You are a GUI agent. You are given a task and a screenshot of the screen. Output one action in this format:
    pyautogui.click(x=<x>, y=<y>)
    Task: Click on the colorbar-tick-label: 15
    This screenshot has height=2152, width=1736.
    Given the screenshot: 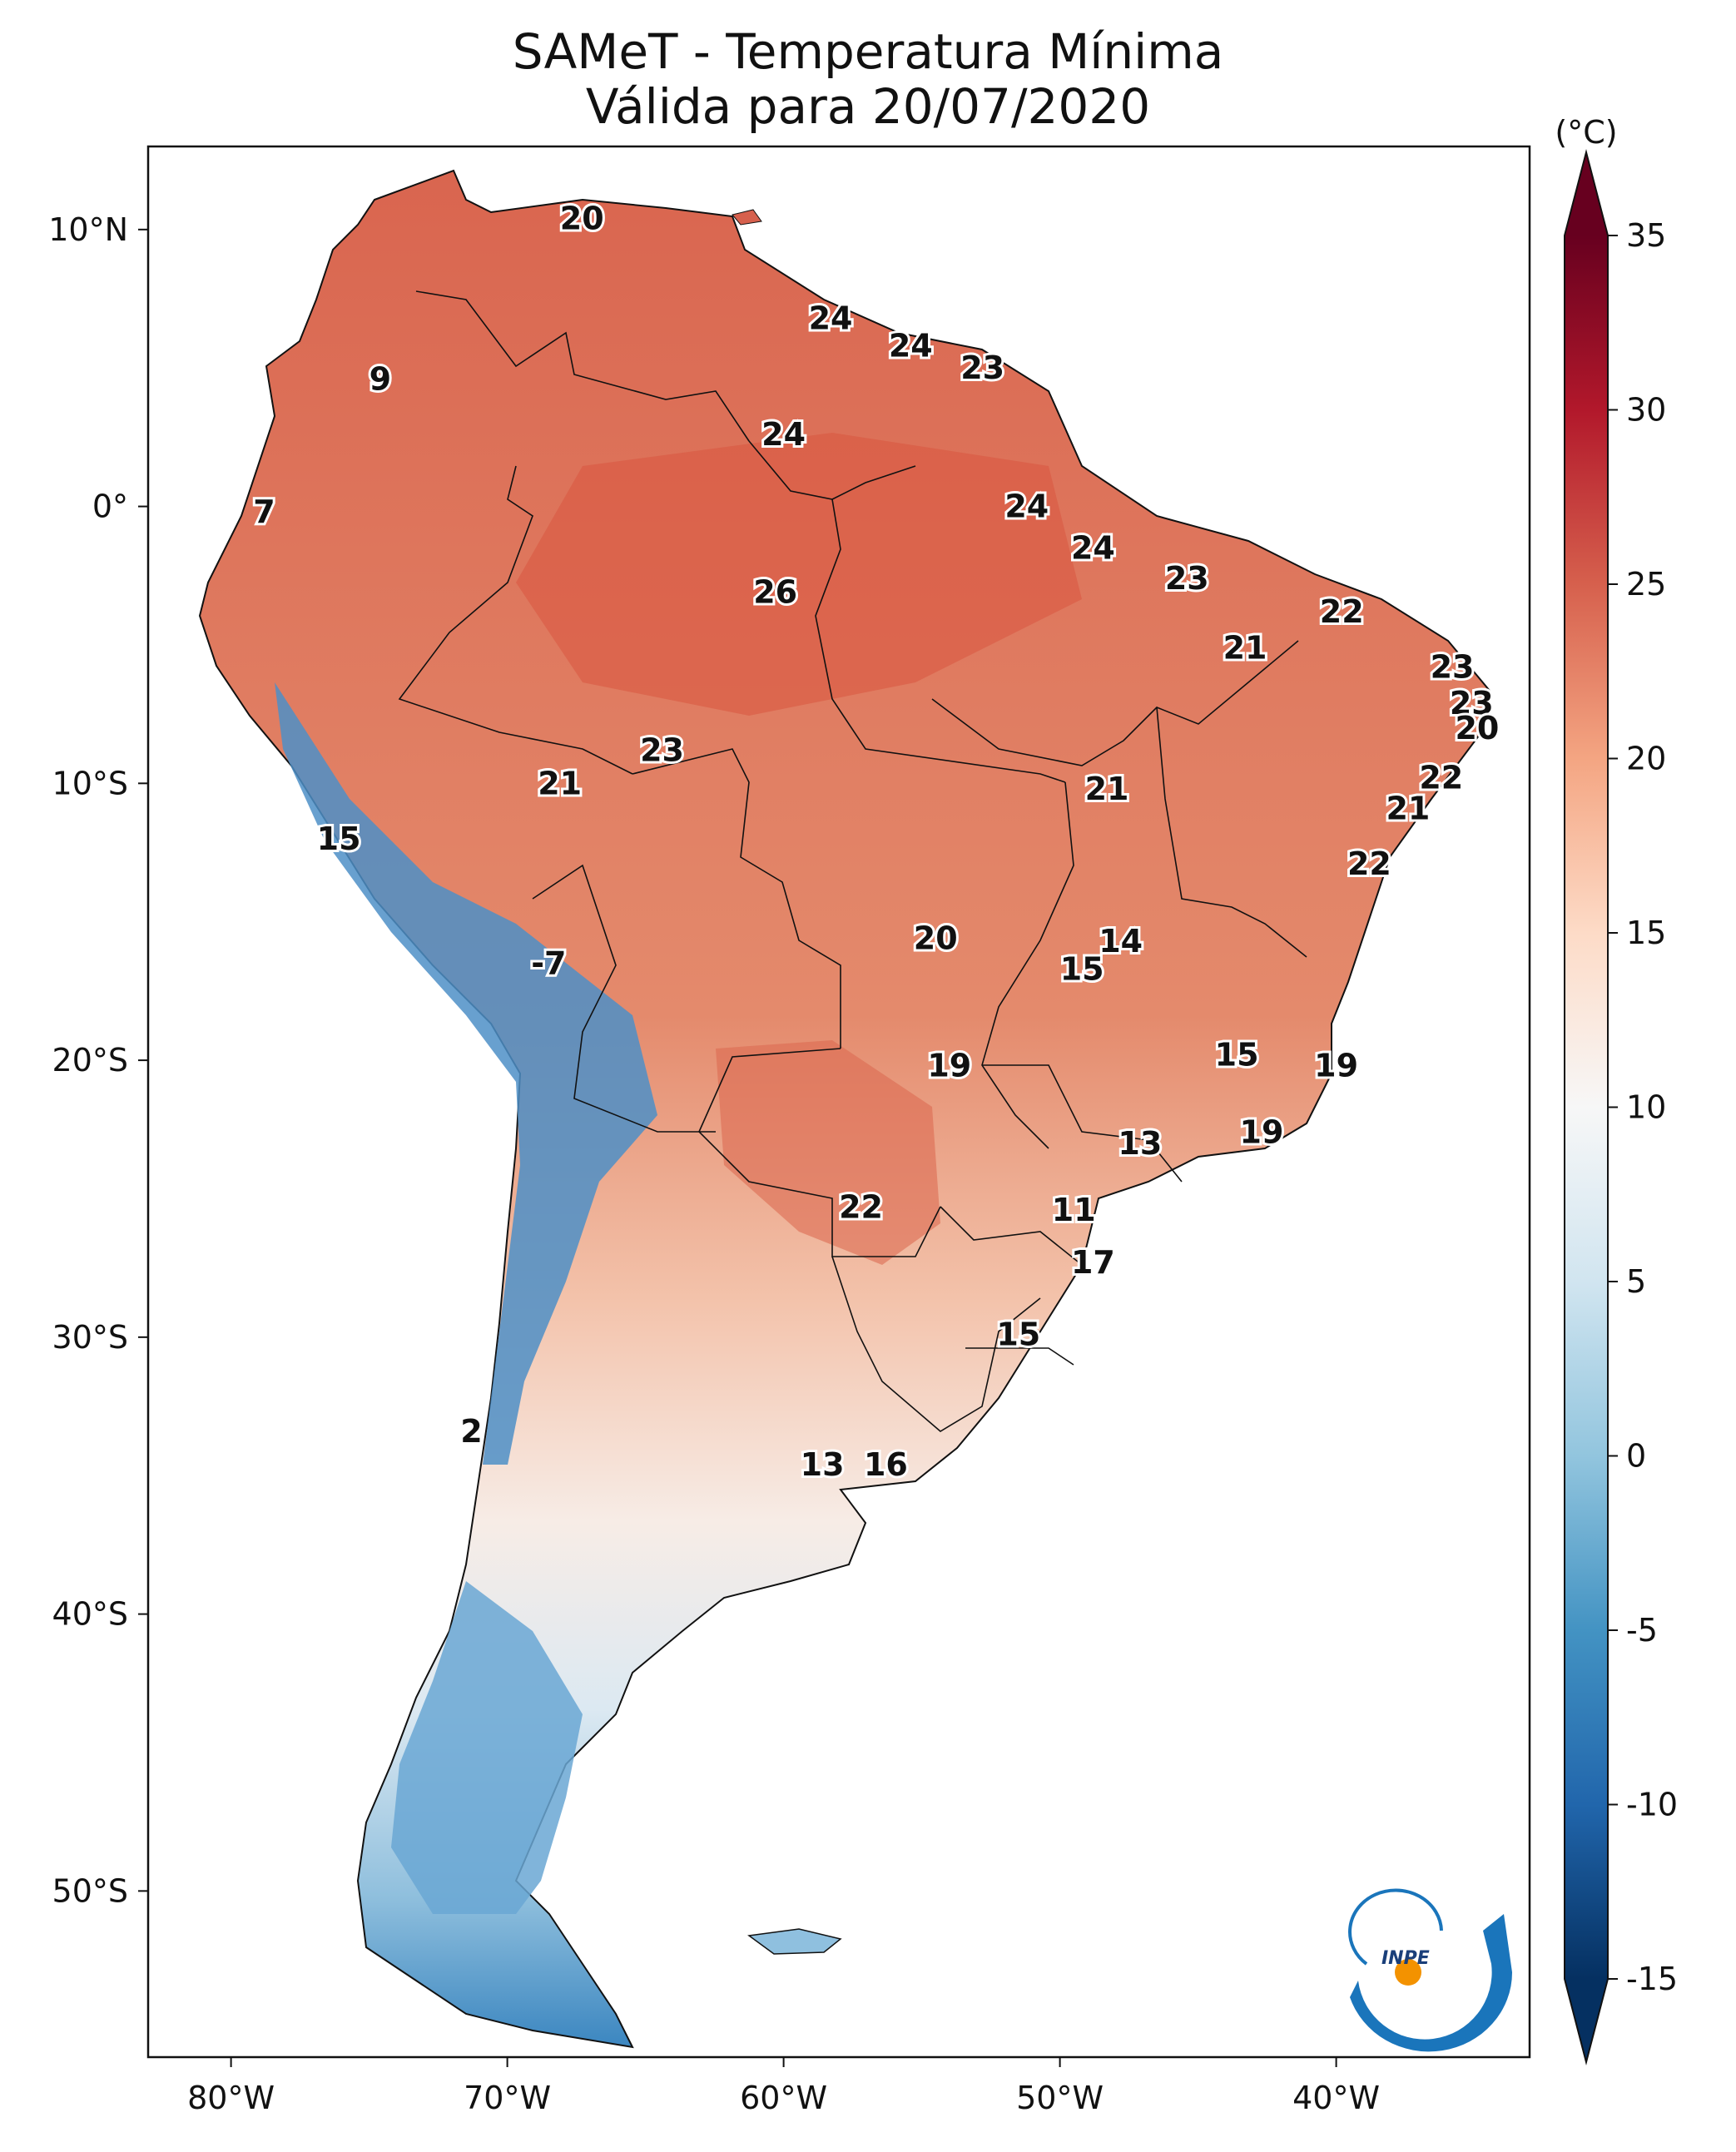 What is the action you would take?
    pyautogui.click(x=1646, y=933)
    